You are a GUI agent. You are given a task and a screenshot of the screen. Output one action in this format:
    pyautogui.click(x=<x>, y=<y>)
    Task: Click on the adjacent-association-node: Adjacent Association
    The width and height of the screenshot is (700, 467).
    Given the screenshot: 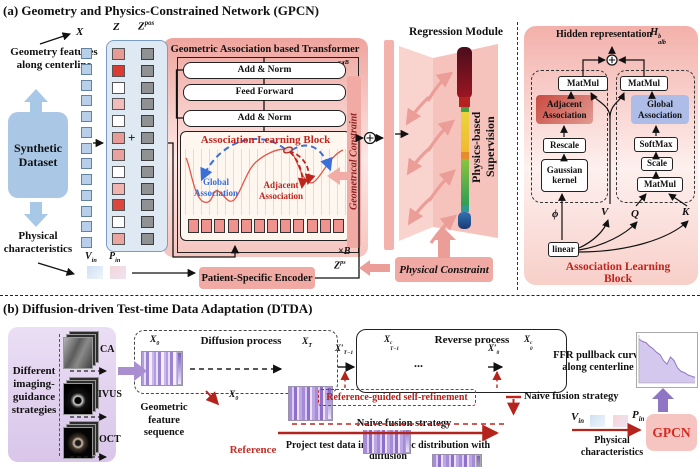 What is the action you would take?
    pyautogui.click(x=564, y=109)
    